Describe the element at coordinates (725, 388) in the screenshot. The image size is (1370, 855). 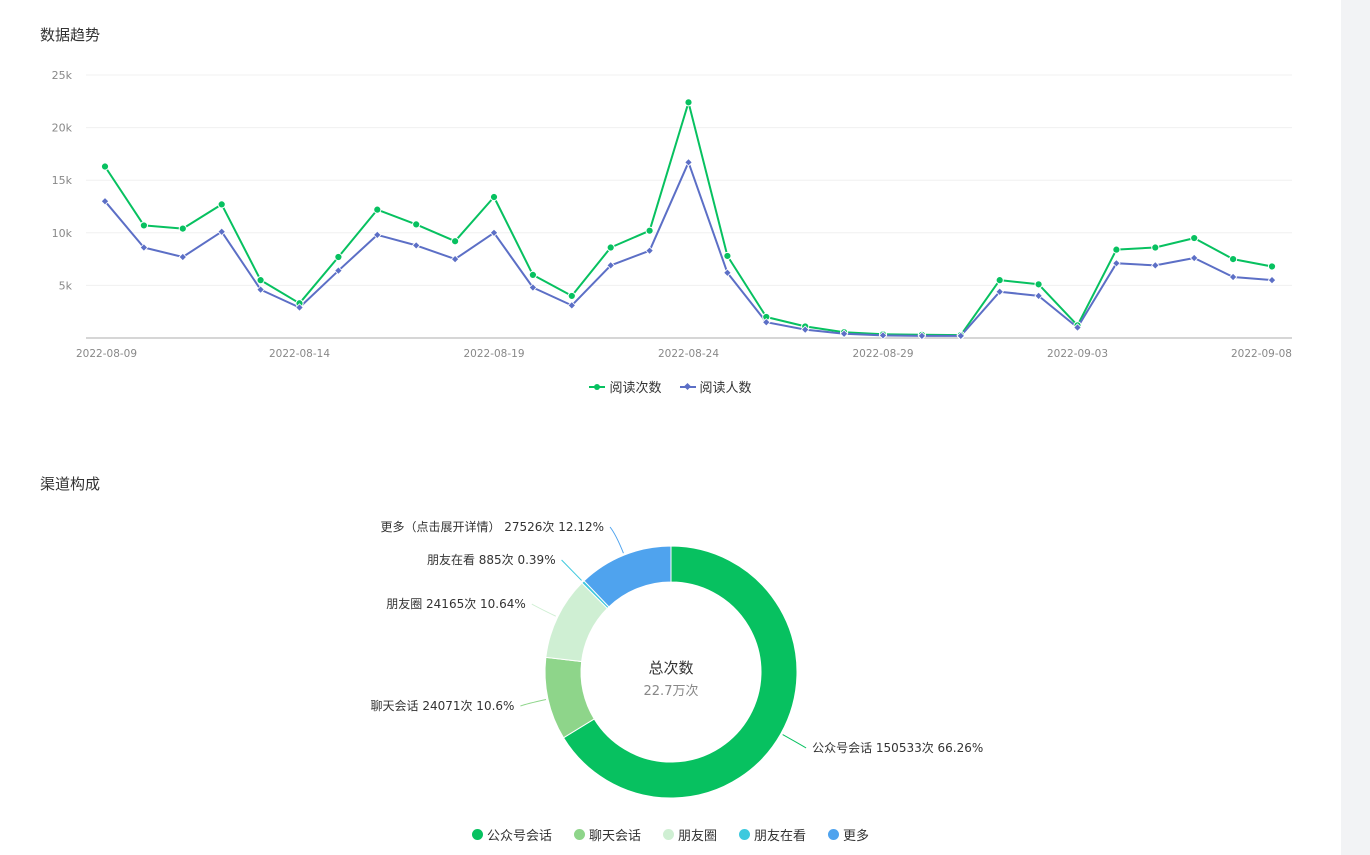
I see `legend-label-readers: 阅读人数` at that location.